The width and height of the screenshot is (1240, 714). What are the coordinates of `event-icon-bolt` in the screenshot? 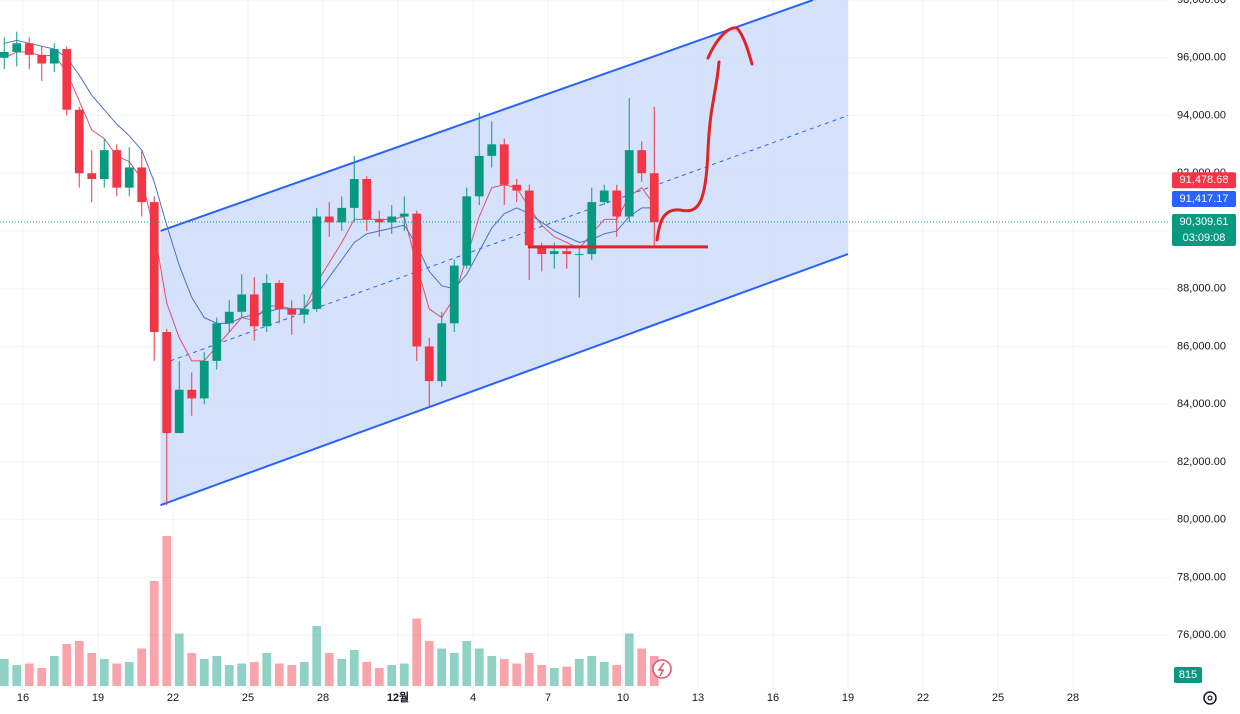 It's located at (661, 669).